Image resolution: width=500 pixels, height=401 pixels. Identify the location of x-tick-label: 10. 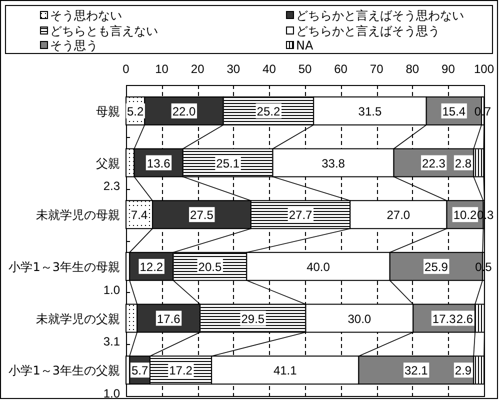
(162, 69).